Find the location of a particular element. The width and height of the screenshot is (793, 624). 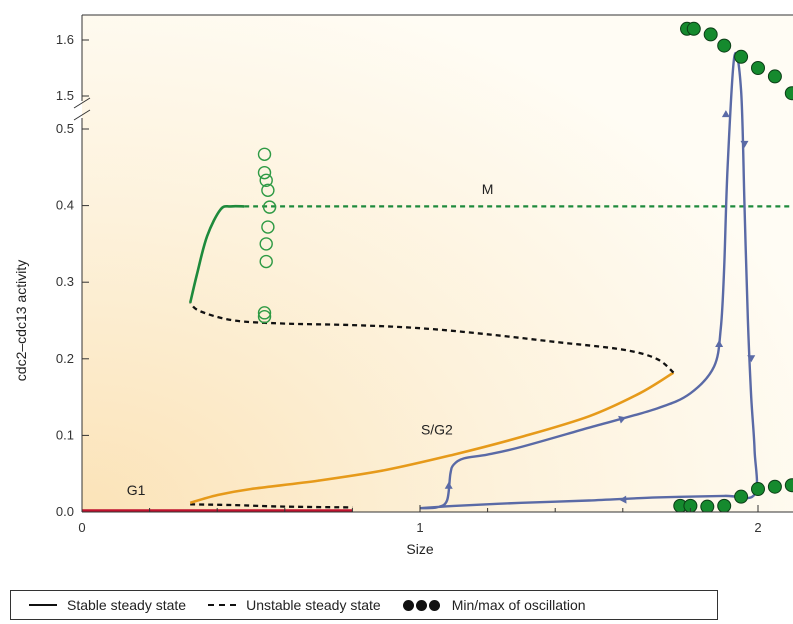

y-axis-title: cdc2–cdc13 activity is located at coordinates (21, 320).